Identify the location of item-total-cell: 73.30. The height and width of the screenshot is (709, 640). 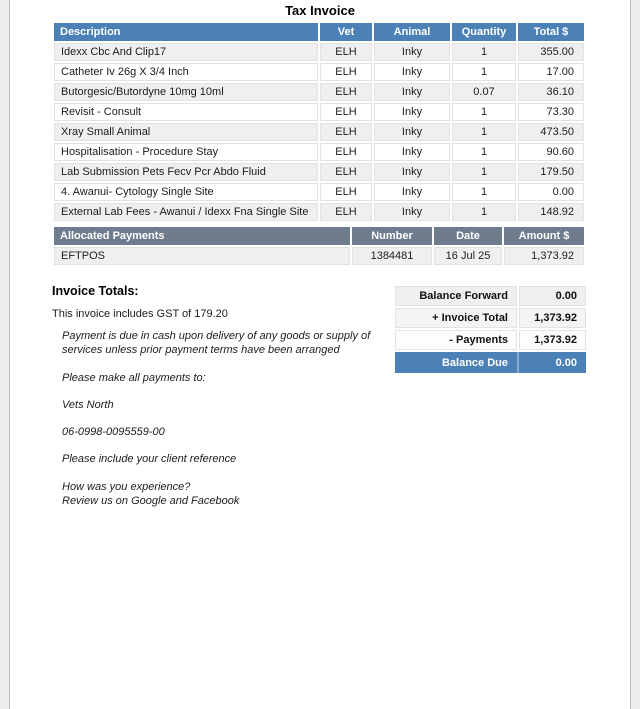
(551, 112).